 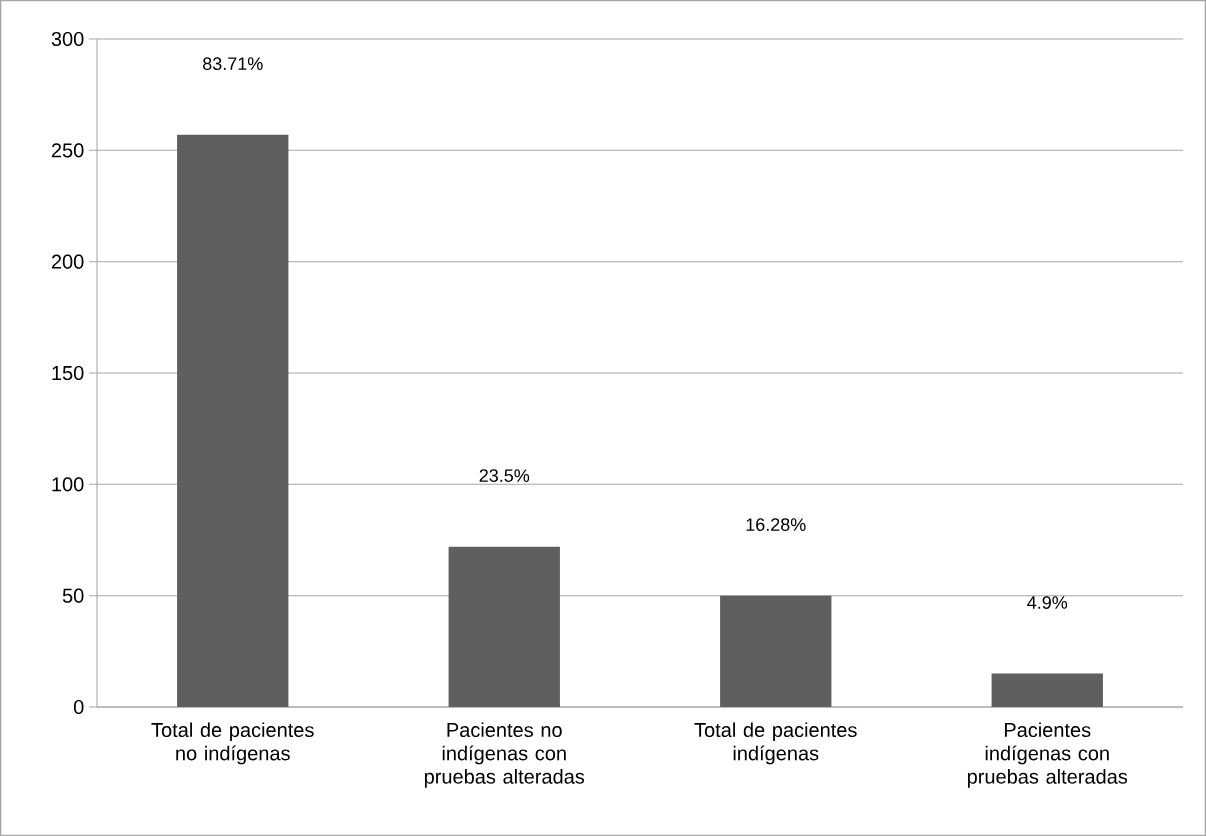 What do you see at coordinates (67, 261) in the screenshot?
I see `y-tick-label: 200` at bounding box center [67, 261].